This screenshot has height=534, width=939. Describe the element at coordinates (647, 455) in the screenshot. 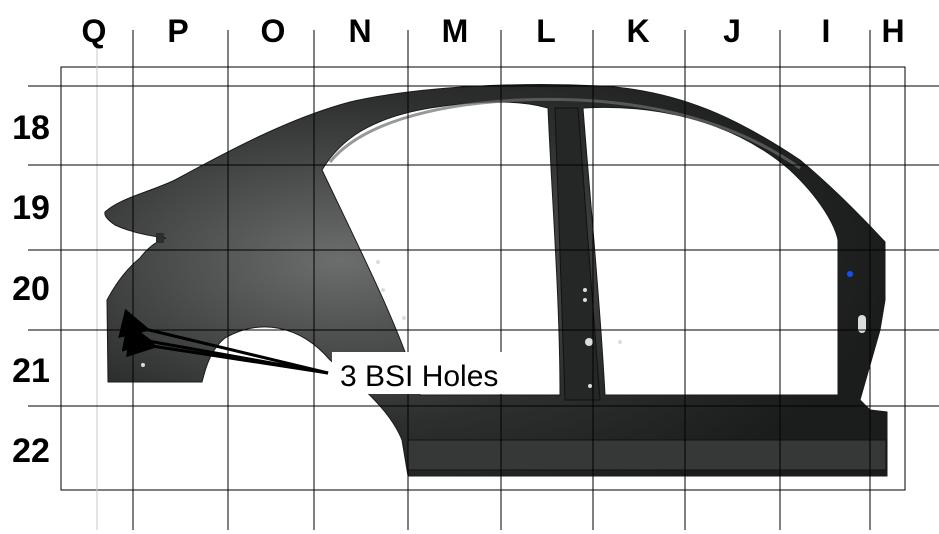

I see `rocker-sill` at that location.